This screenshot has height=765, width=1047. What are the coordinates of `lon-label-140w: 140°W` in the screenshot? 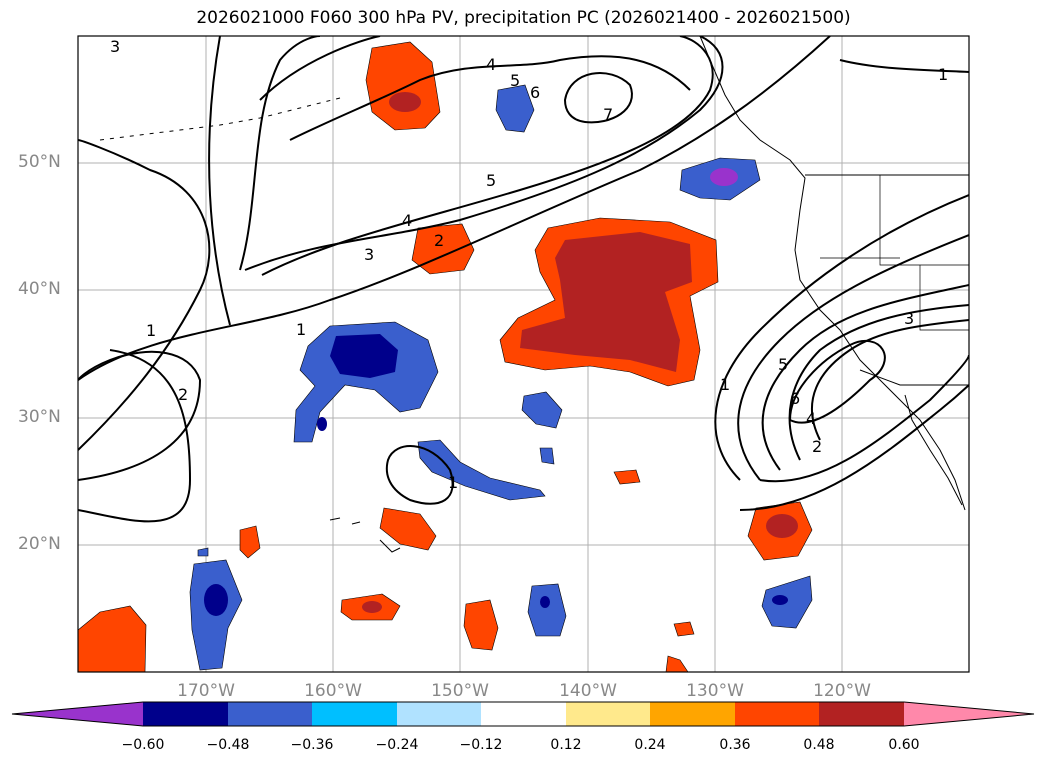 It's located at (588, 691).